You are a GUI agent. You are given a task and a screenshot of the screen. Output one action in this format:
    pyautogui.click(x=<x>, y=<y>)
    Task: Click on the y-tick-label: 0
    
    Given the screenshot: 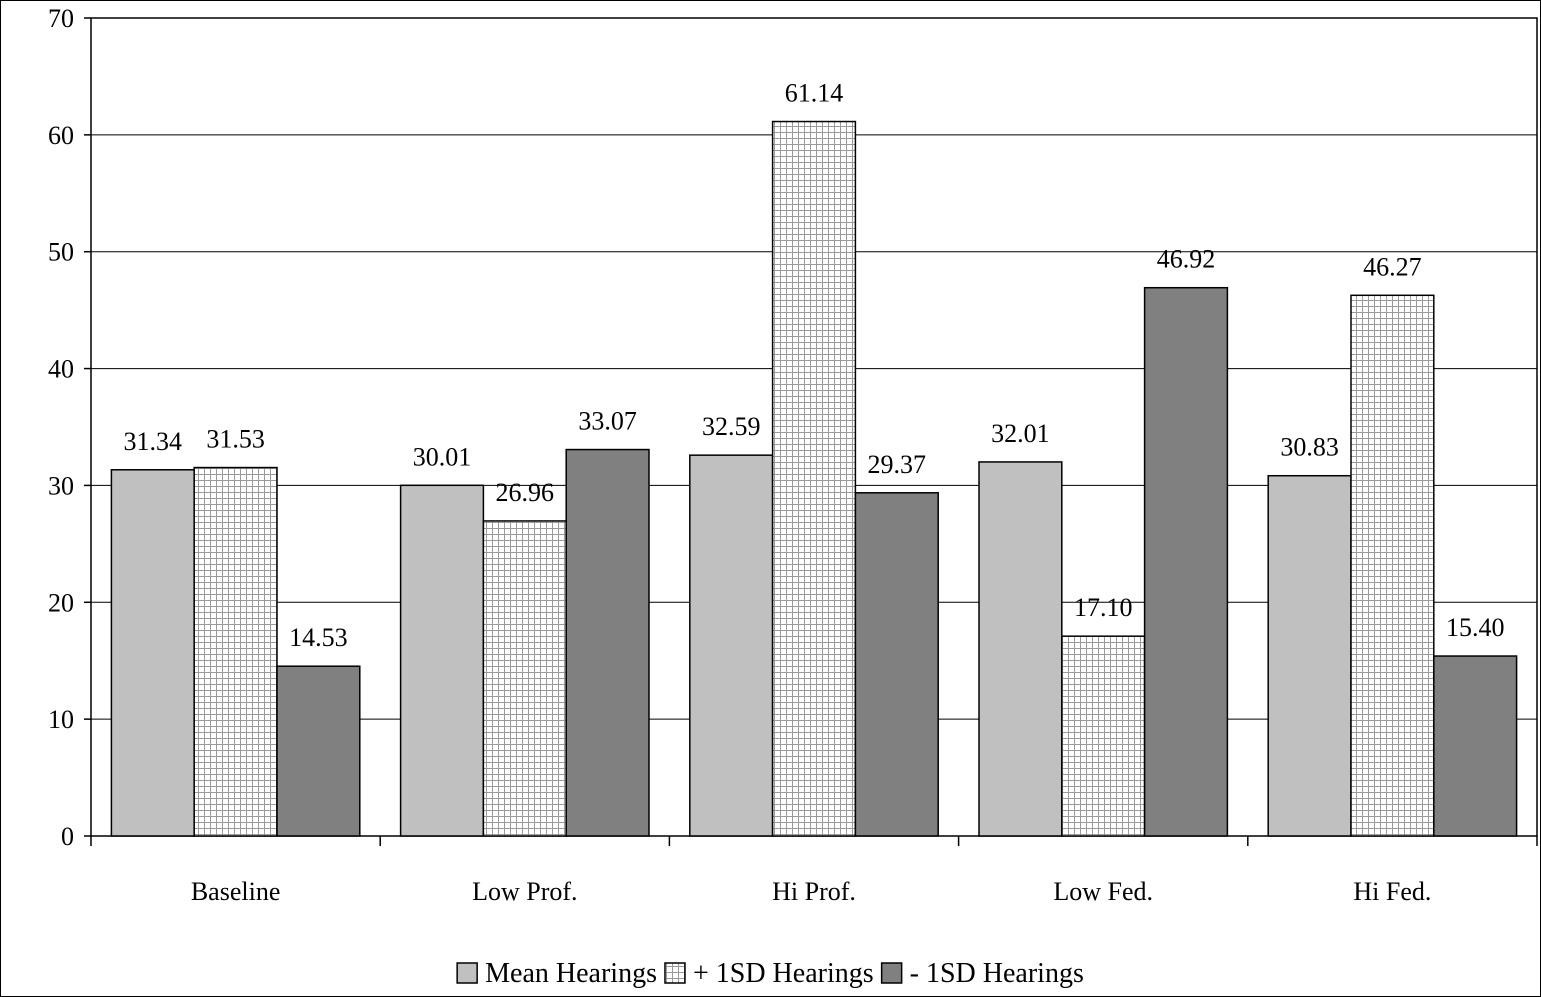 What is the action you would take?
    pyautogui.click(x=67, y=836)
    